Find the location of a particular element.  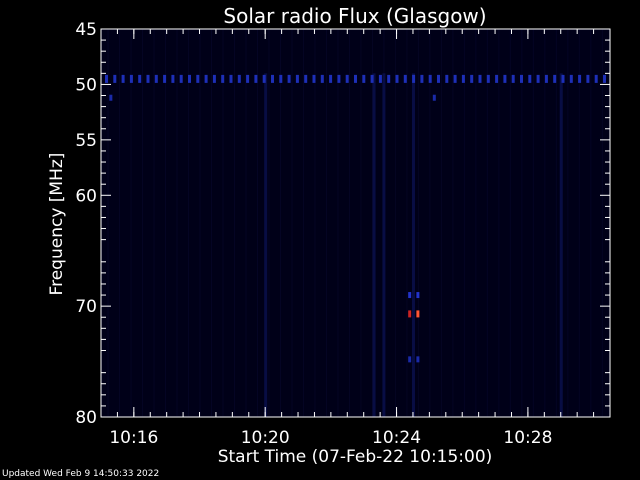

y-tick-label: 50 is located at coordinates (86, 85).